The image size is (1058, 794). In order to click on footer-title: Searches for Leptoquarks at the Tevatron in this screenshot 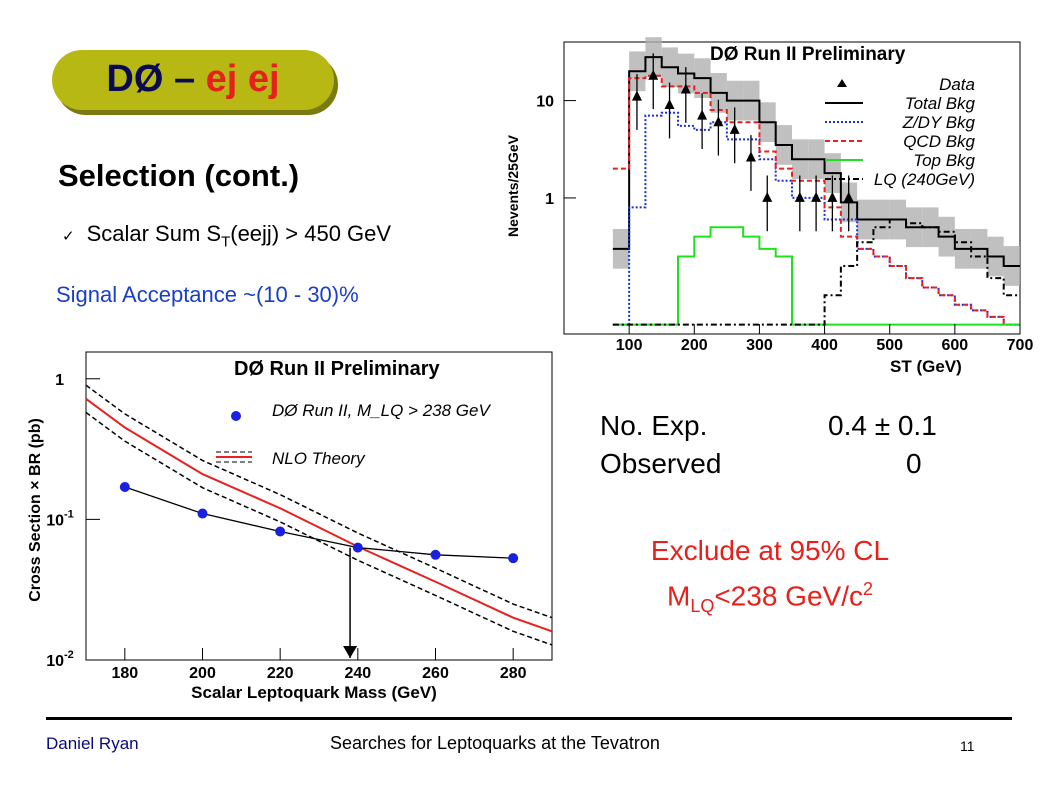, I will do `click(495, 743)`.